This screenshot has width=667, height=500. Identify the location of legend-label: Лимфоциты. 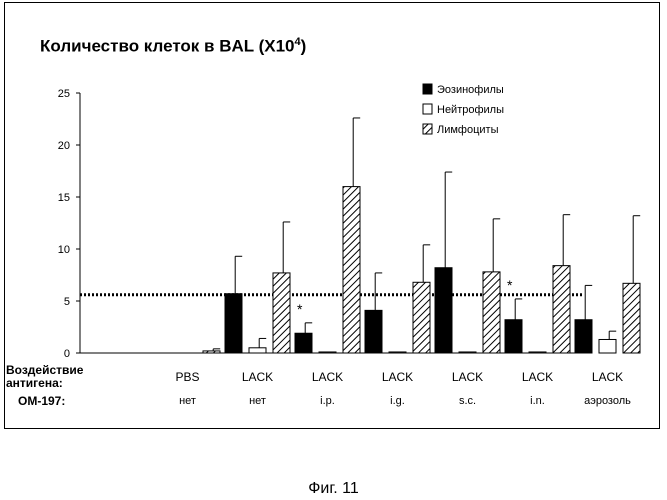
(468, 130).